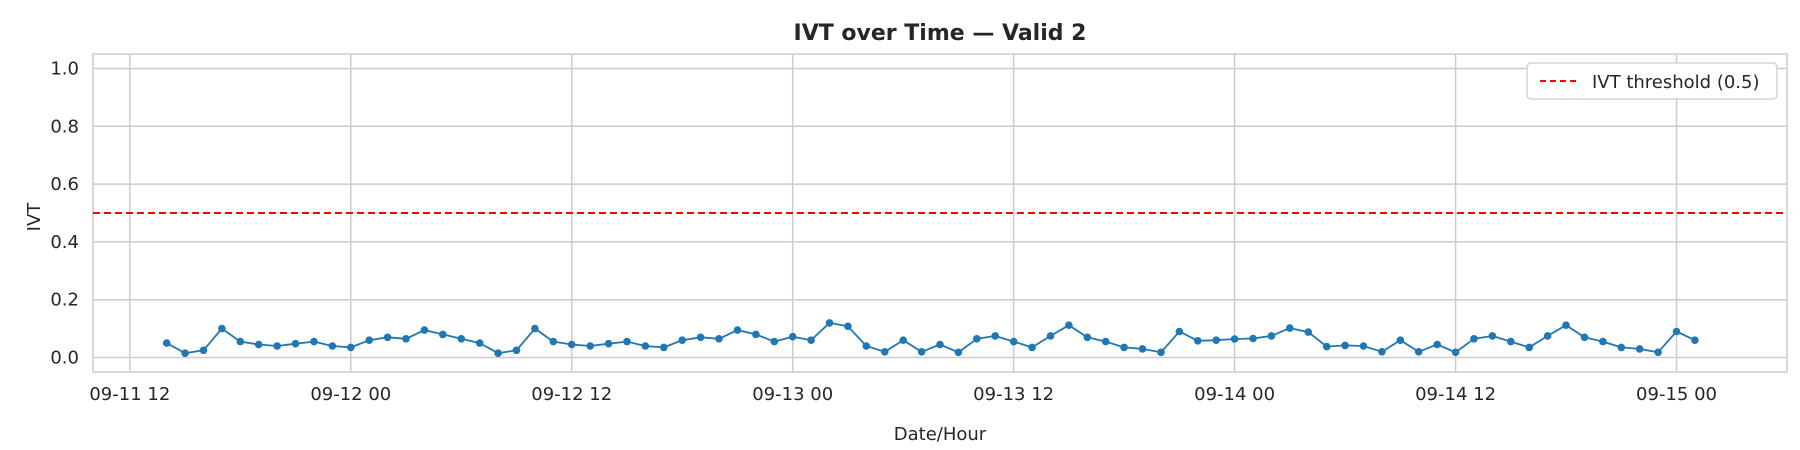  I want to click on legend: IVT threshold (0.5), so click(1652, 81).